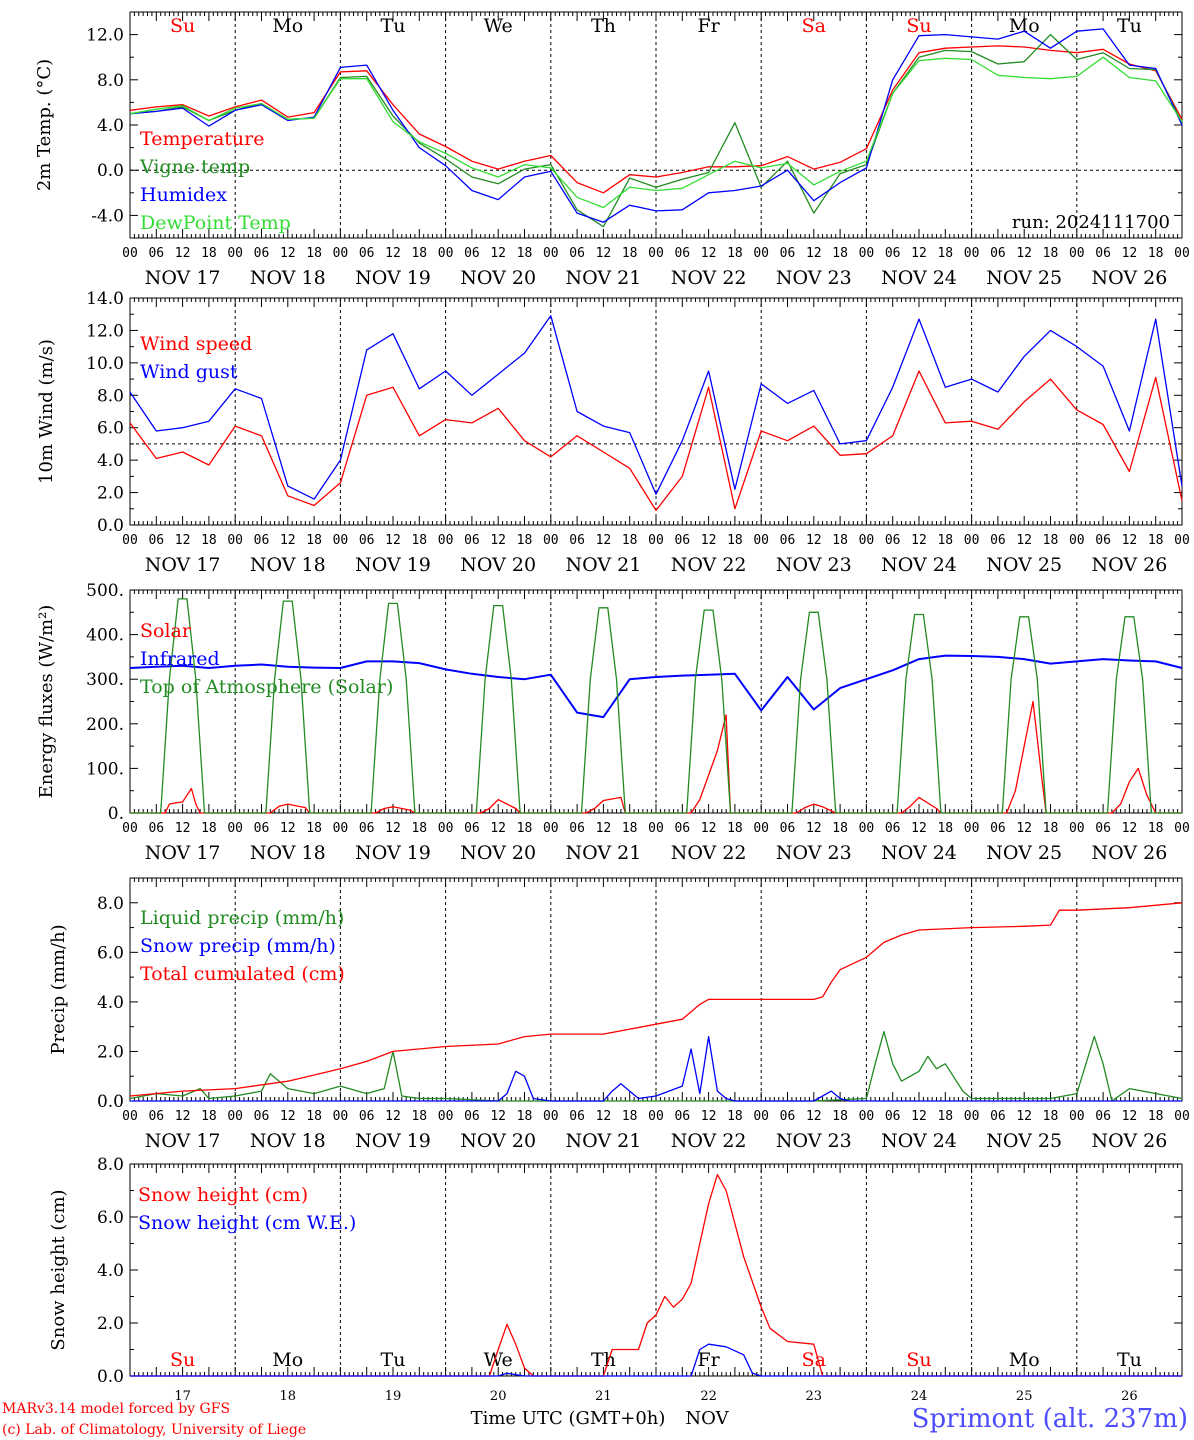 The width and height of the screenshot is (1194, 1440). Describe the element at coordinates (182, 1396) in the screenshot. I see `x-day-number: 17` at that location.